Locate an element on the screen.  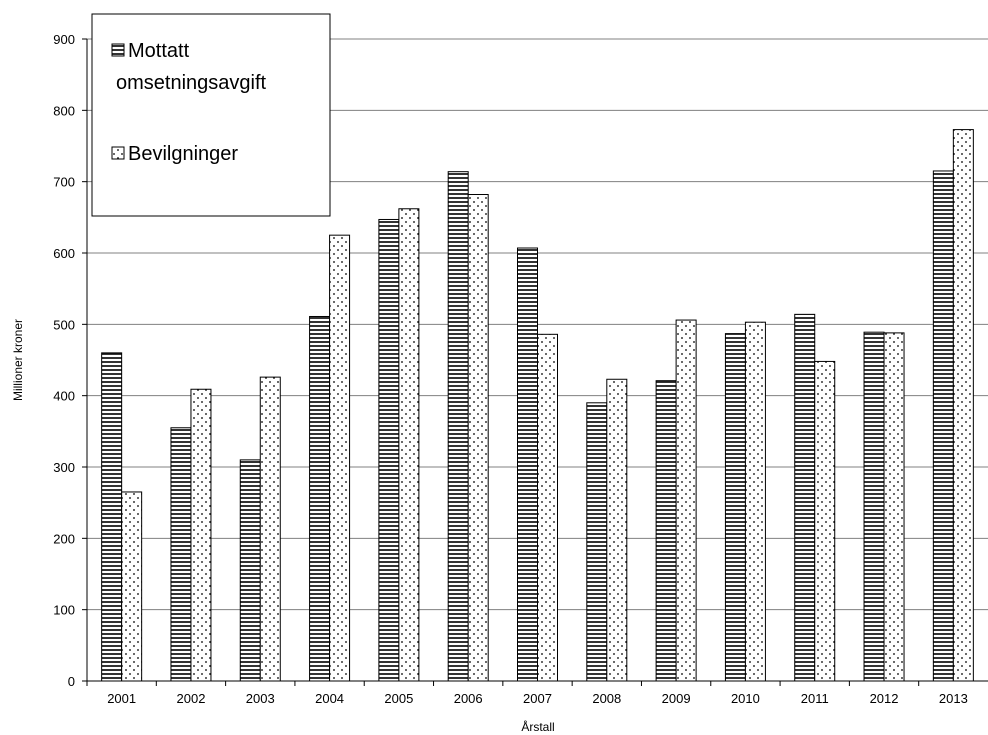
y-axis-title: Millioner kroner is located at coordinates (18, 360).